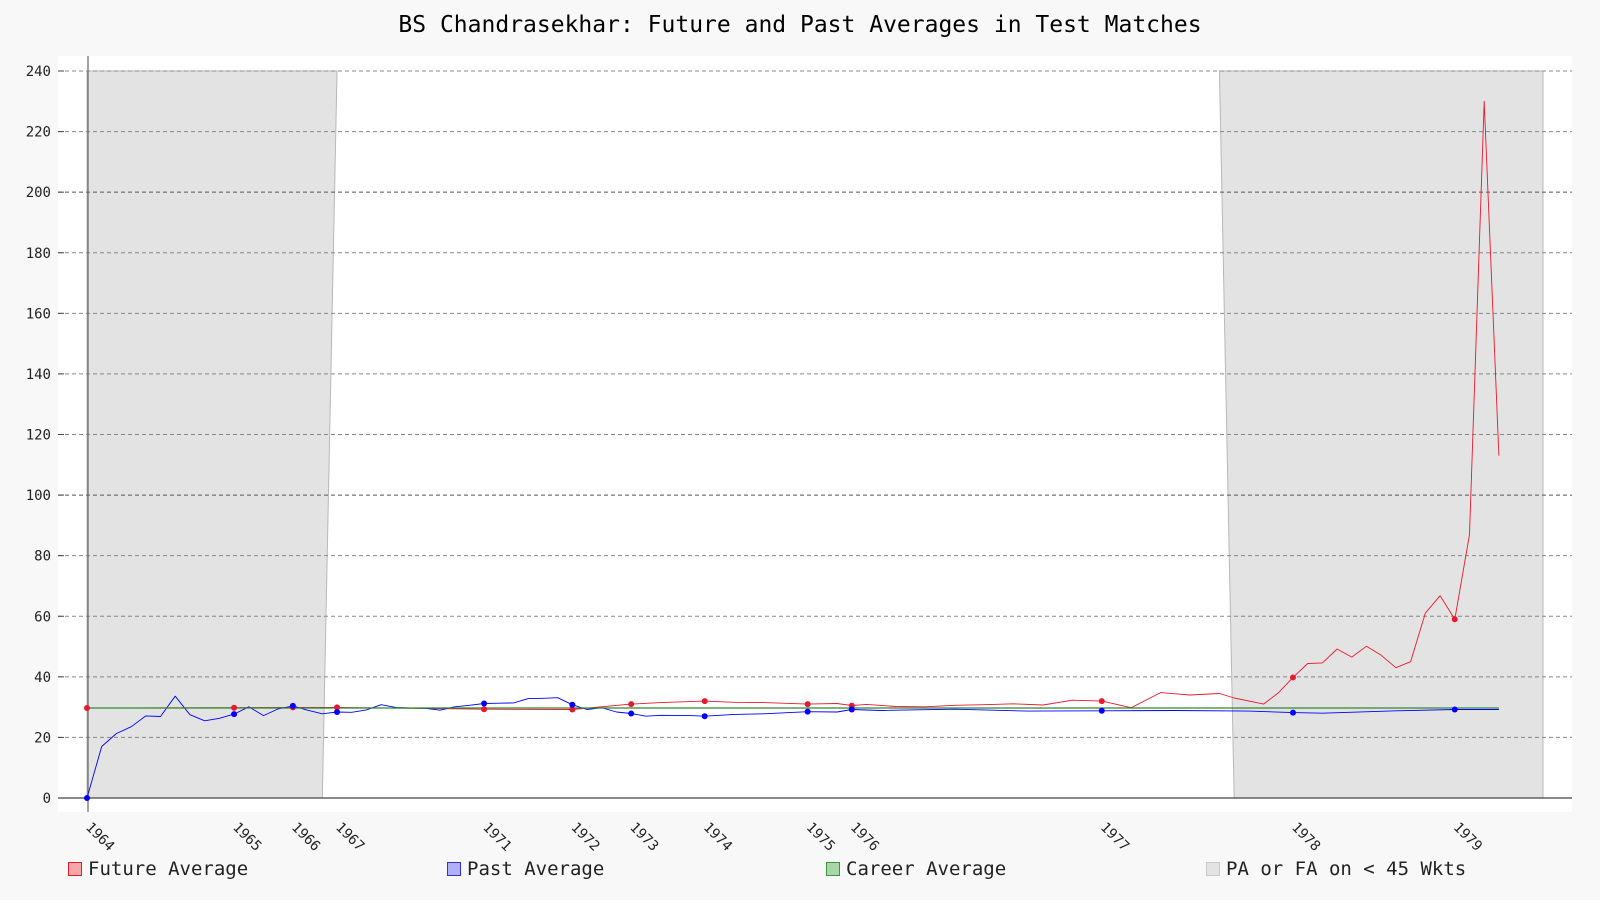  I want to click on x-tick-label: 1964, so click(99, 837).